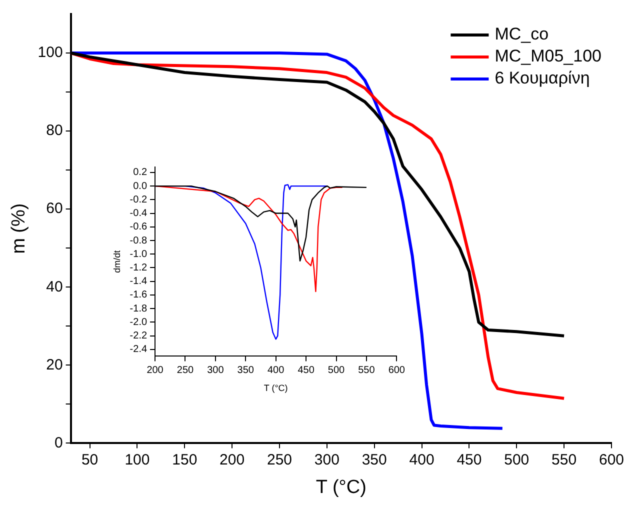 The image size is (627, 505). Describe the element at coordinates (117, 261) in the screenshot. I see `y-axis-title: dm/dt` at that location.